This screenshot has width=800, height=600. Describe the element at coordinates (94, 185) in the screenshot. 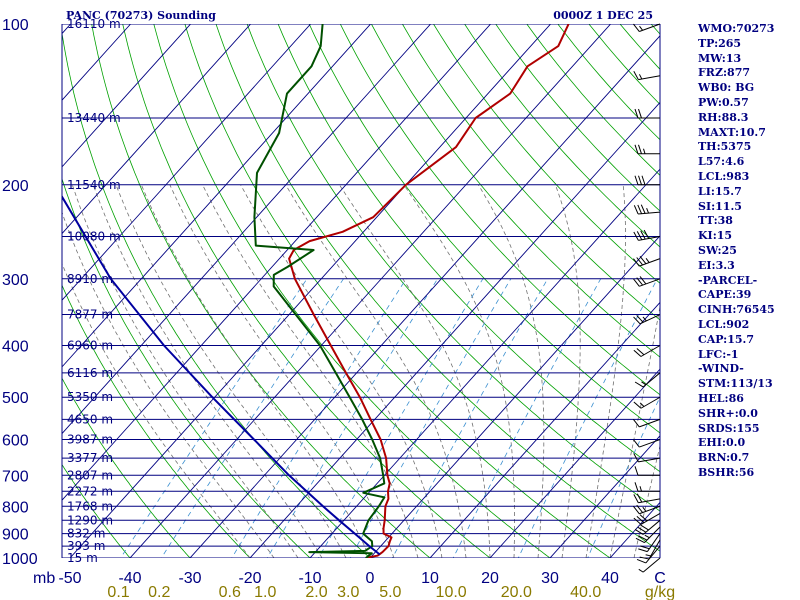

I see `height-label: 11540 m` at that location.